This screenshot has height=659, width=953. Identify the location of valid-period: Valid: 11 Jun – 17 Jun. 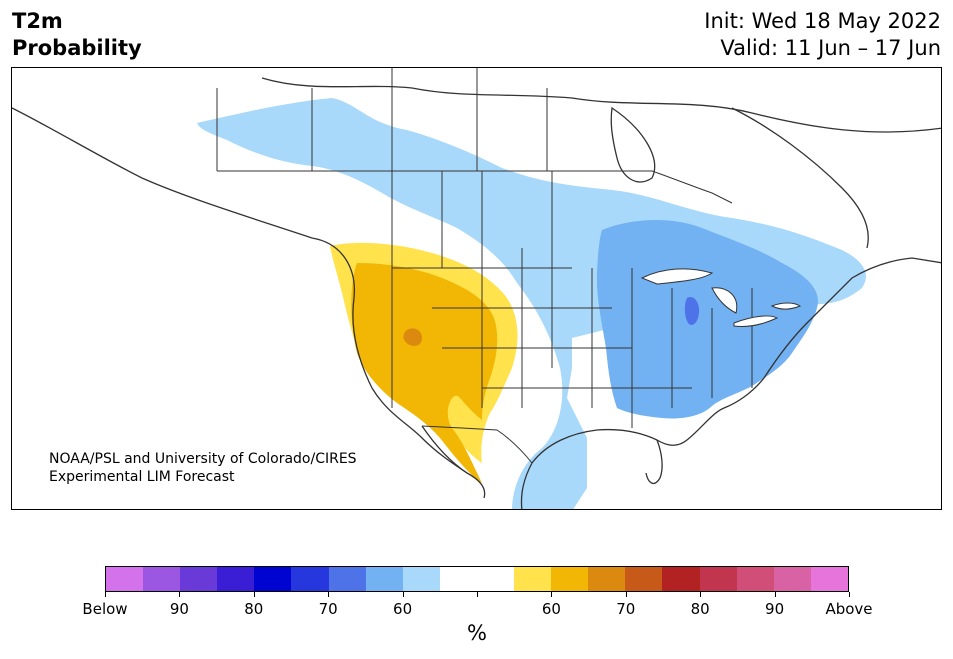
(830, 48).